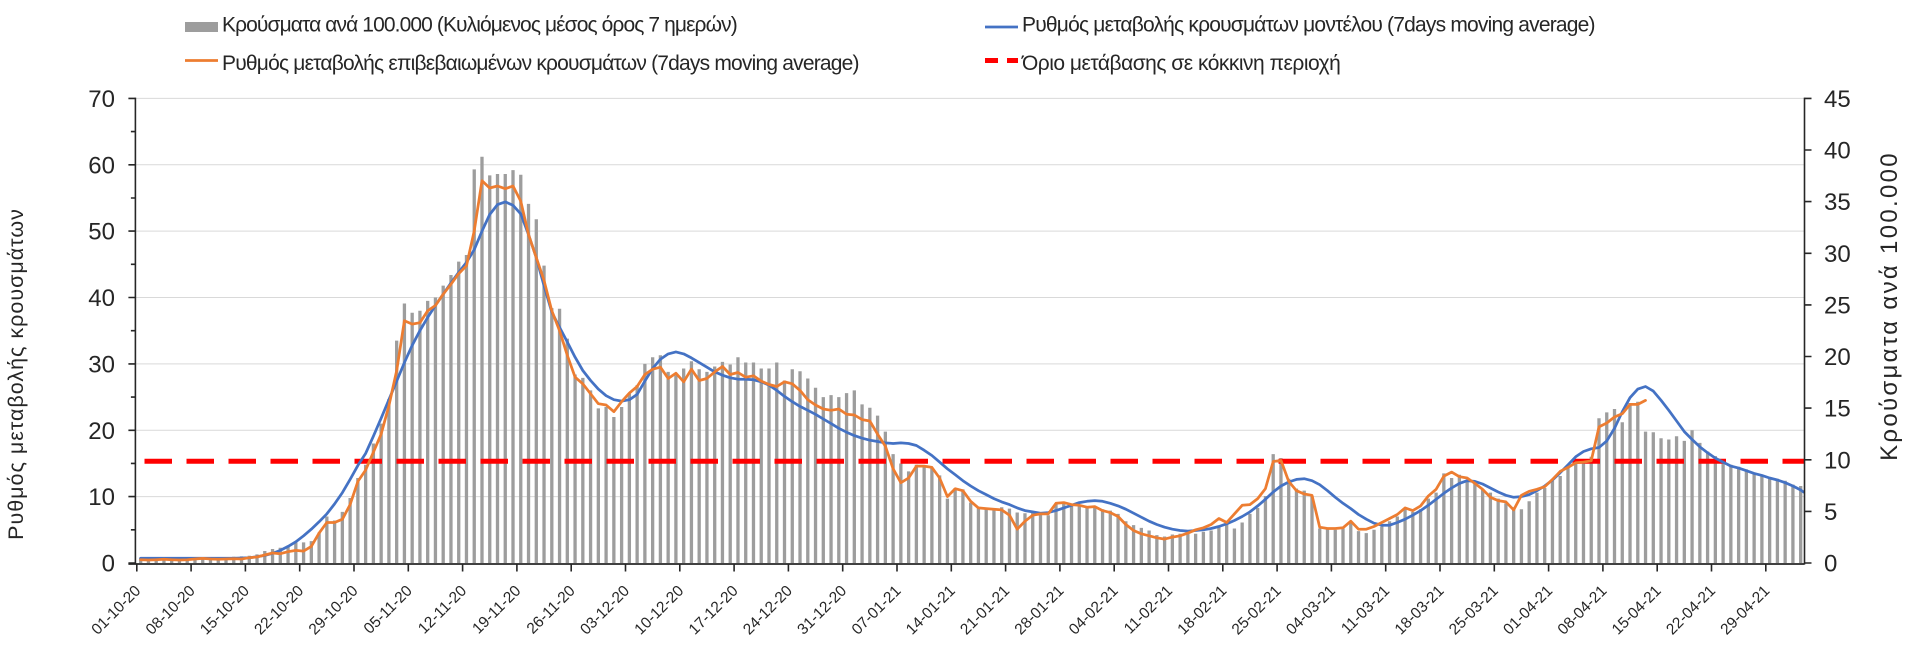 The height and width of the screenshot is (670, 1920). Describe the element at coordinates (1837, 99) in the screenshot. I see `svg-text: 45` at that location.